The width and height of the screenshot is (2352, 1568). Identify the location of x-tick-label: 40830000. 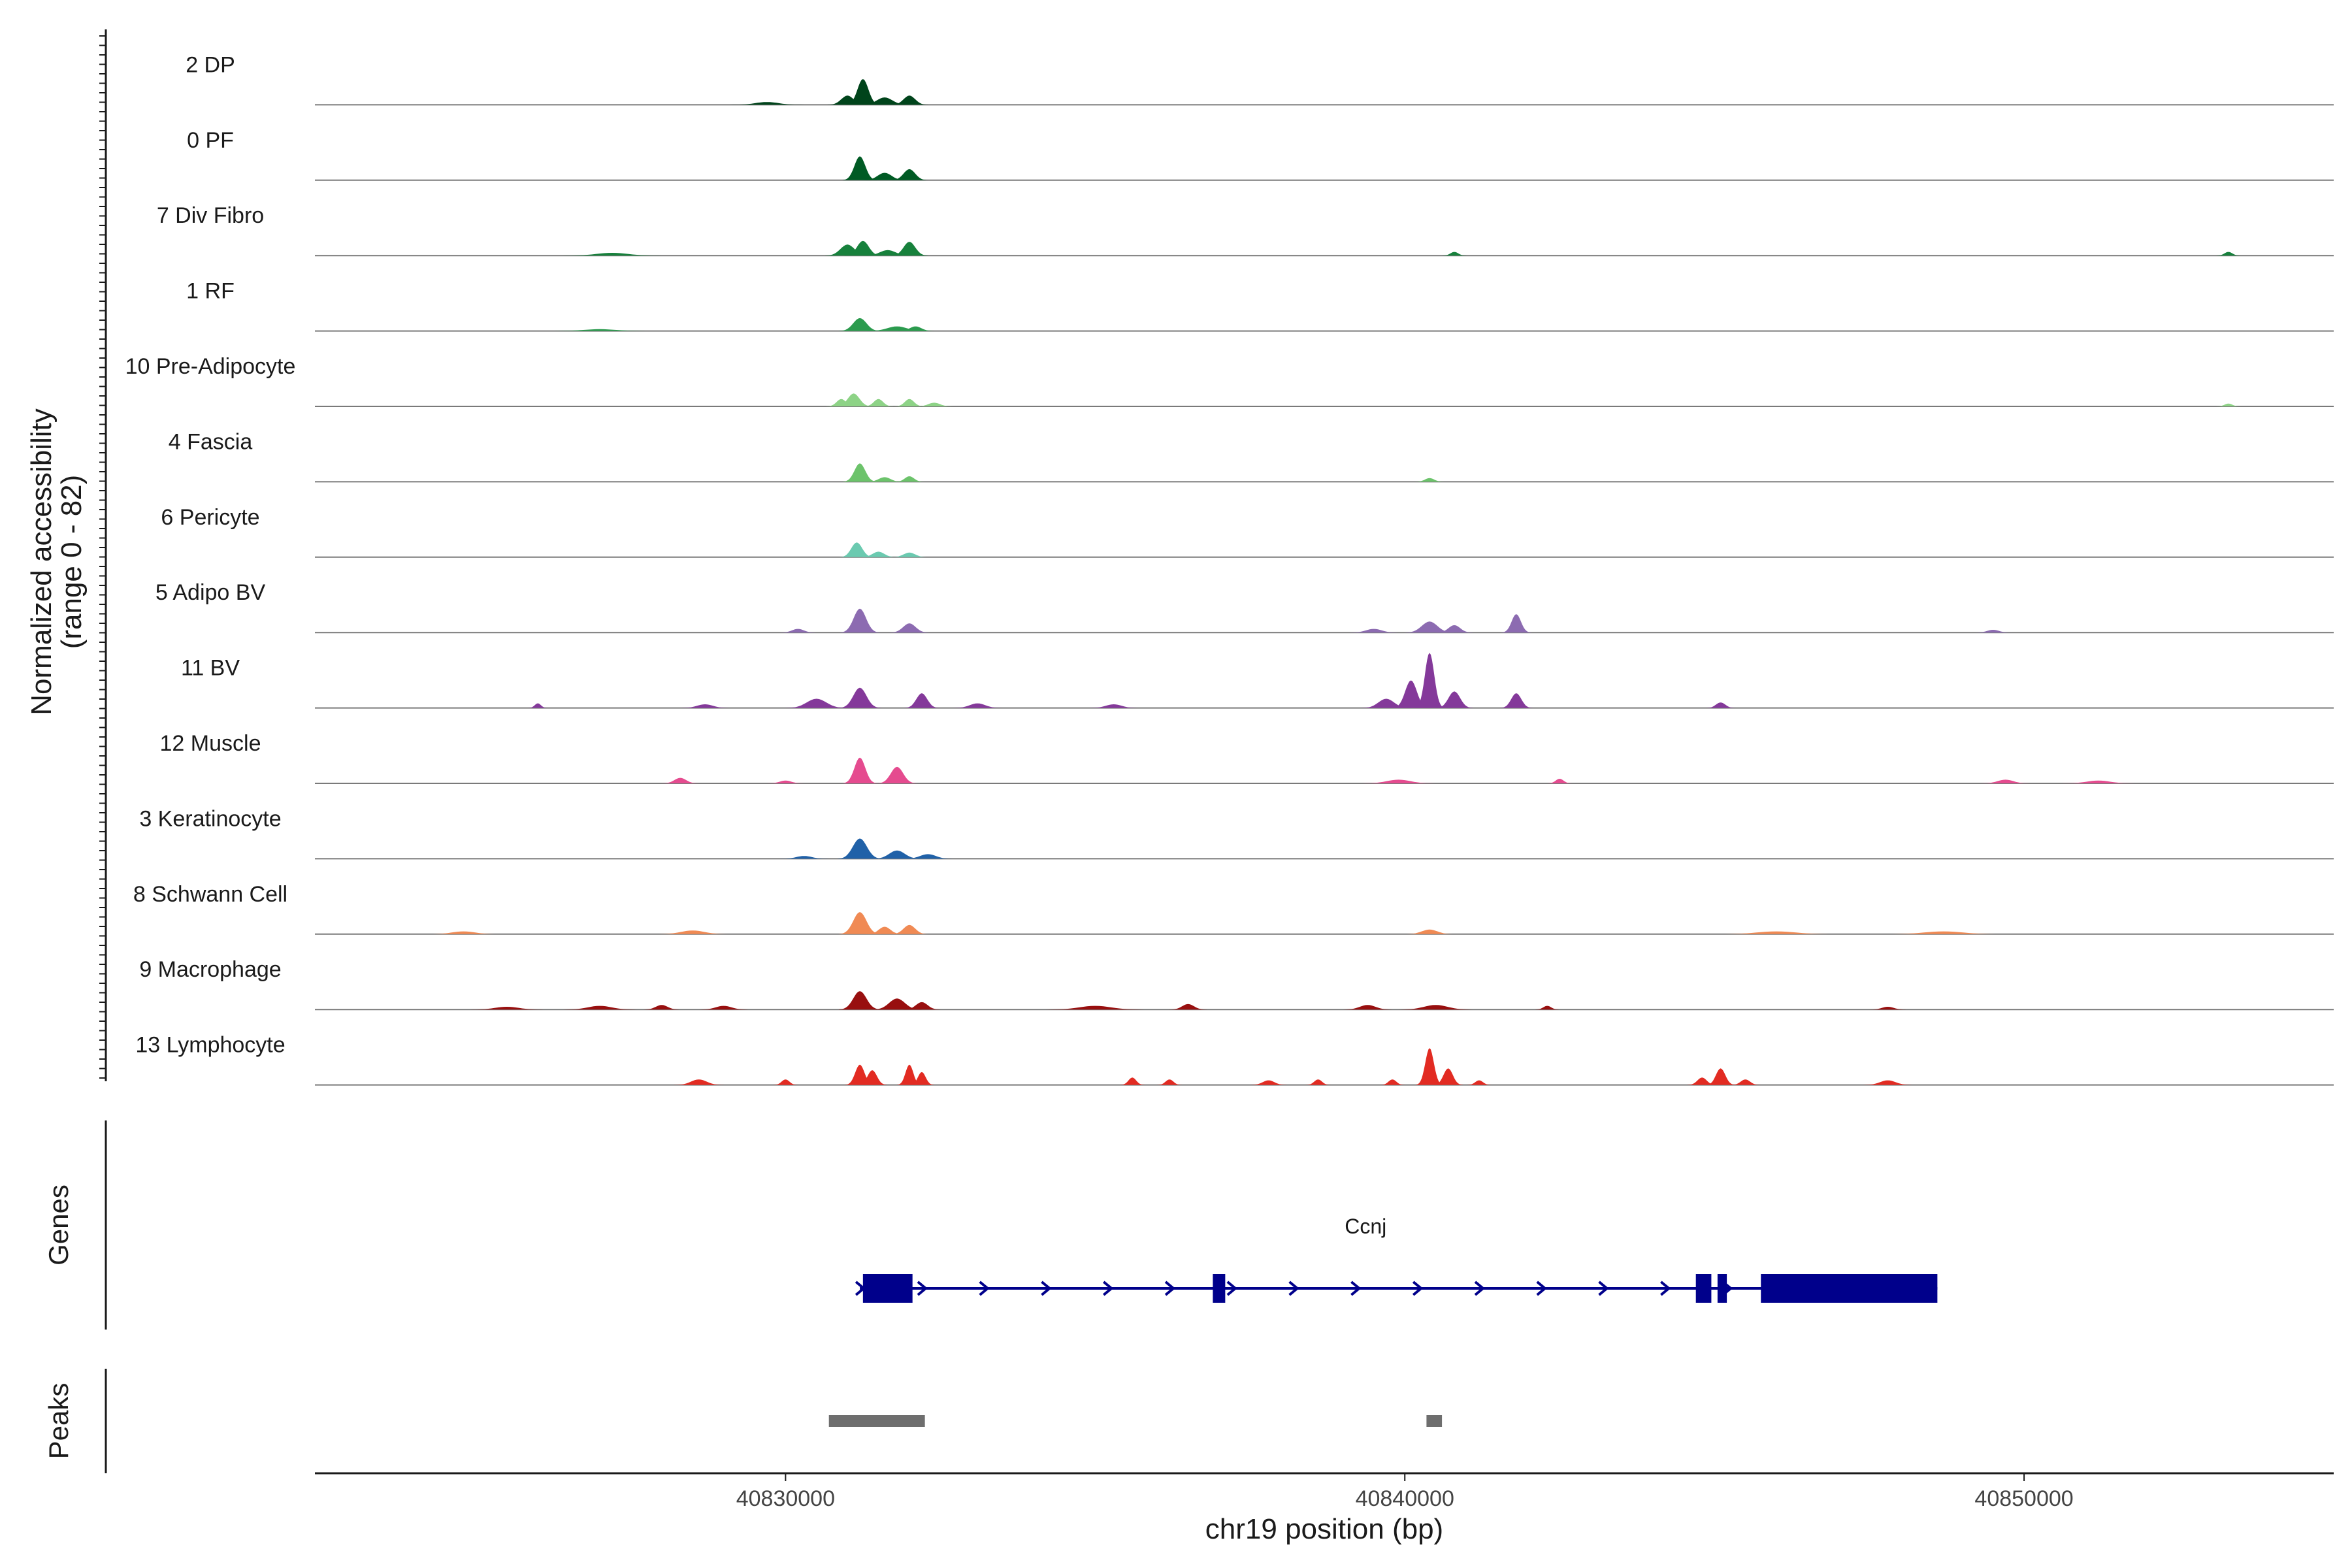
(785, 1498).